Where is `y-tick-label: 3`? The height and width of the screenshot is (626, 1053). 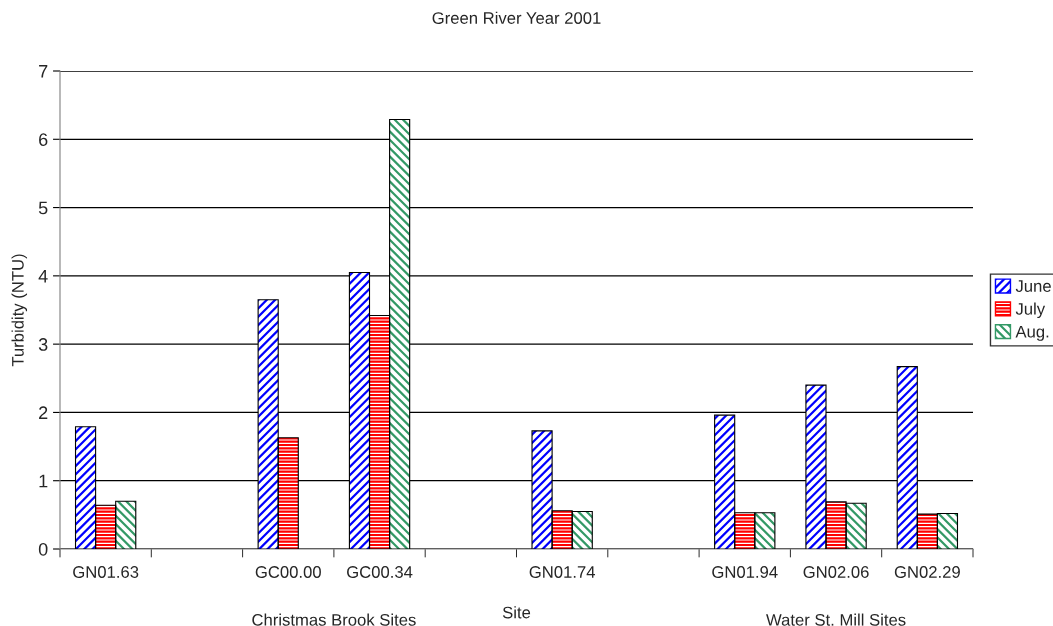 y-tick-label: 3 is located at coordinates (43, 344).